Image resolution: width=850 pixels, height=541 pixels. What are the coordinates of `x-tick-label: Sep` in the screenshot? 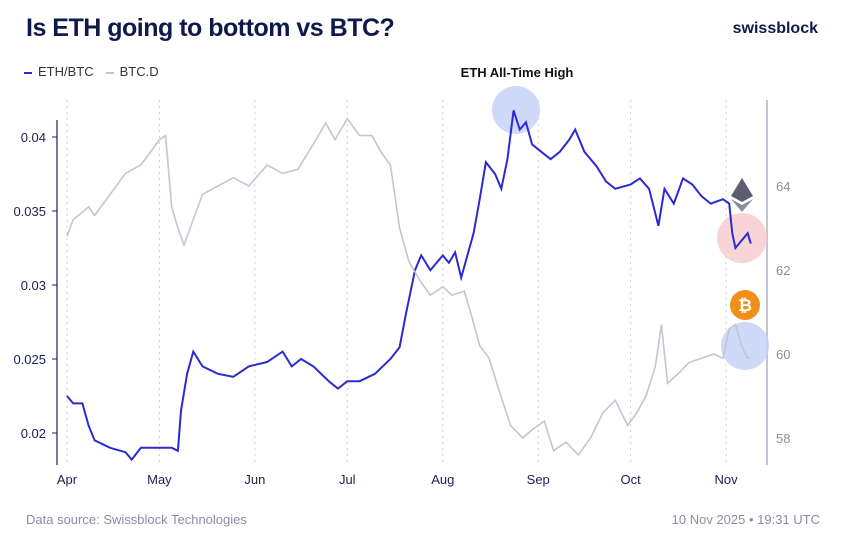 It's located at (538, 479).